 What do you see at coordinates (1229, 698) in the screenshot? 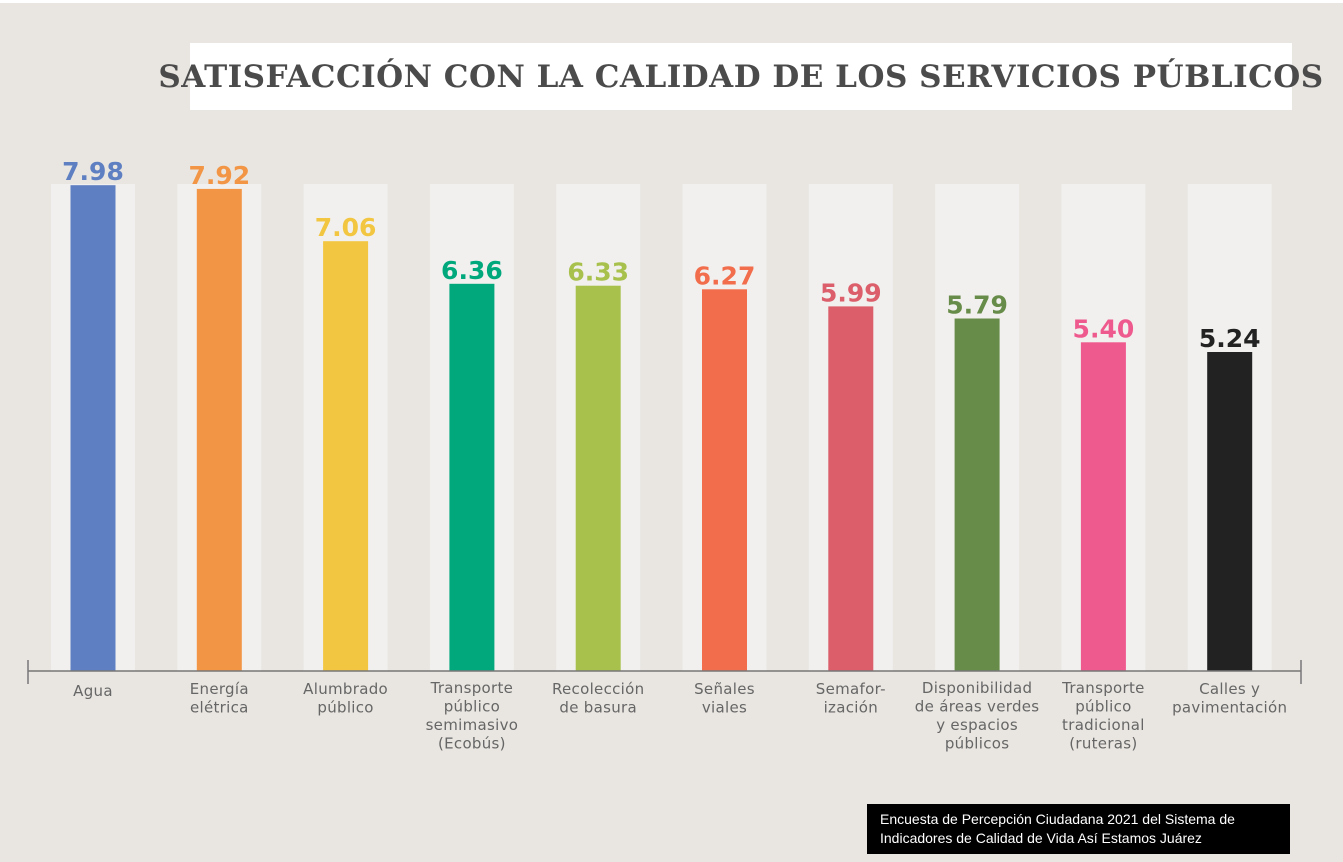
I see `category-label: Calles y pavimentación` at bounding box center [1229, 698].